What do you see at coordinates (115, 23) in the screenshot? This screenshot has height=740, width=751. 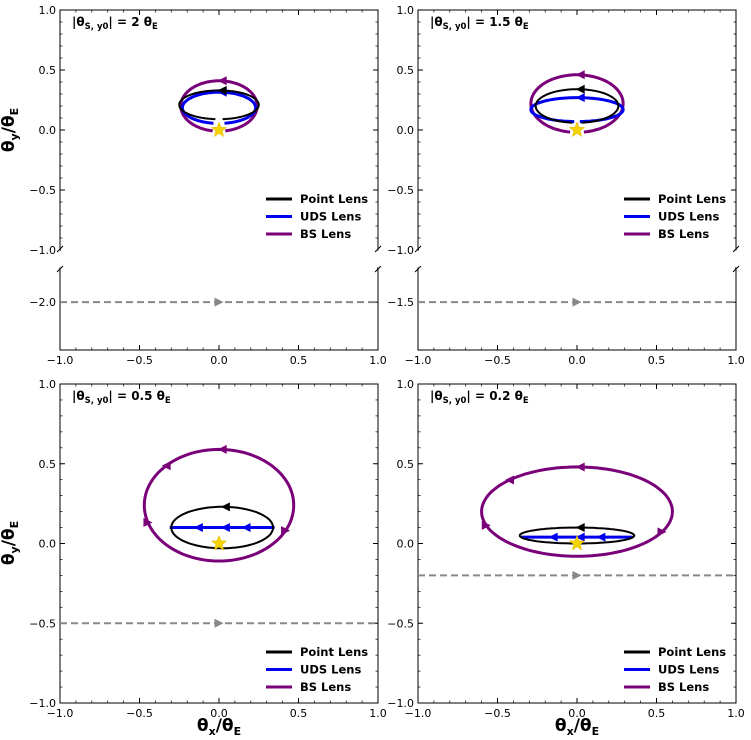 I see `panel-annotation-1: |θS, y0| = 2 θE` at bounding box center [115, 23].